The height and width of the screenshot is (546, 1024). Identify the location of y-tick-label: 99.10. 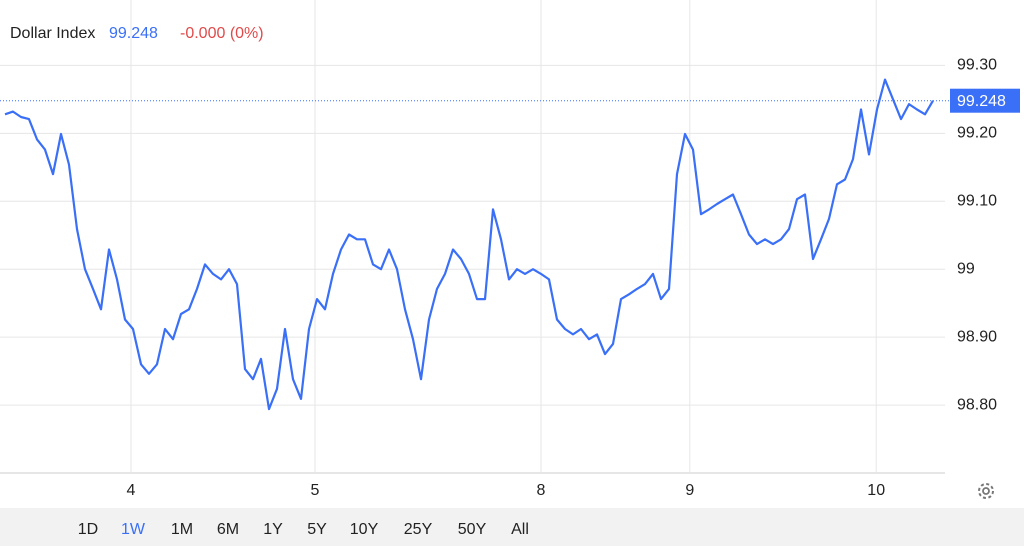
(977, 200).